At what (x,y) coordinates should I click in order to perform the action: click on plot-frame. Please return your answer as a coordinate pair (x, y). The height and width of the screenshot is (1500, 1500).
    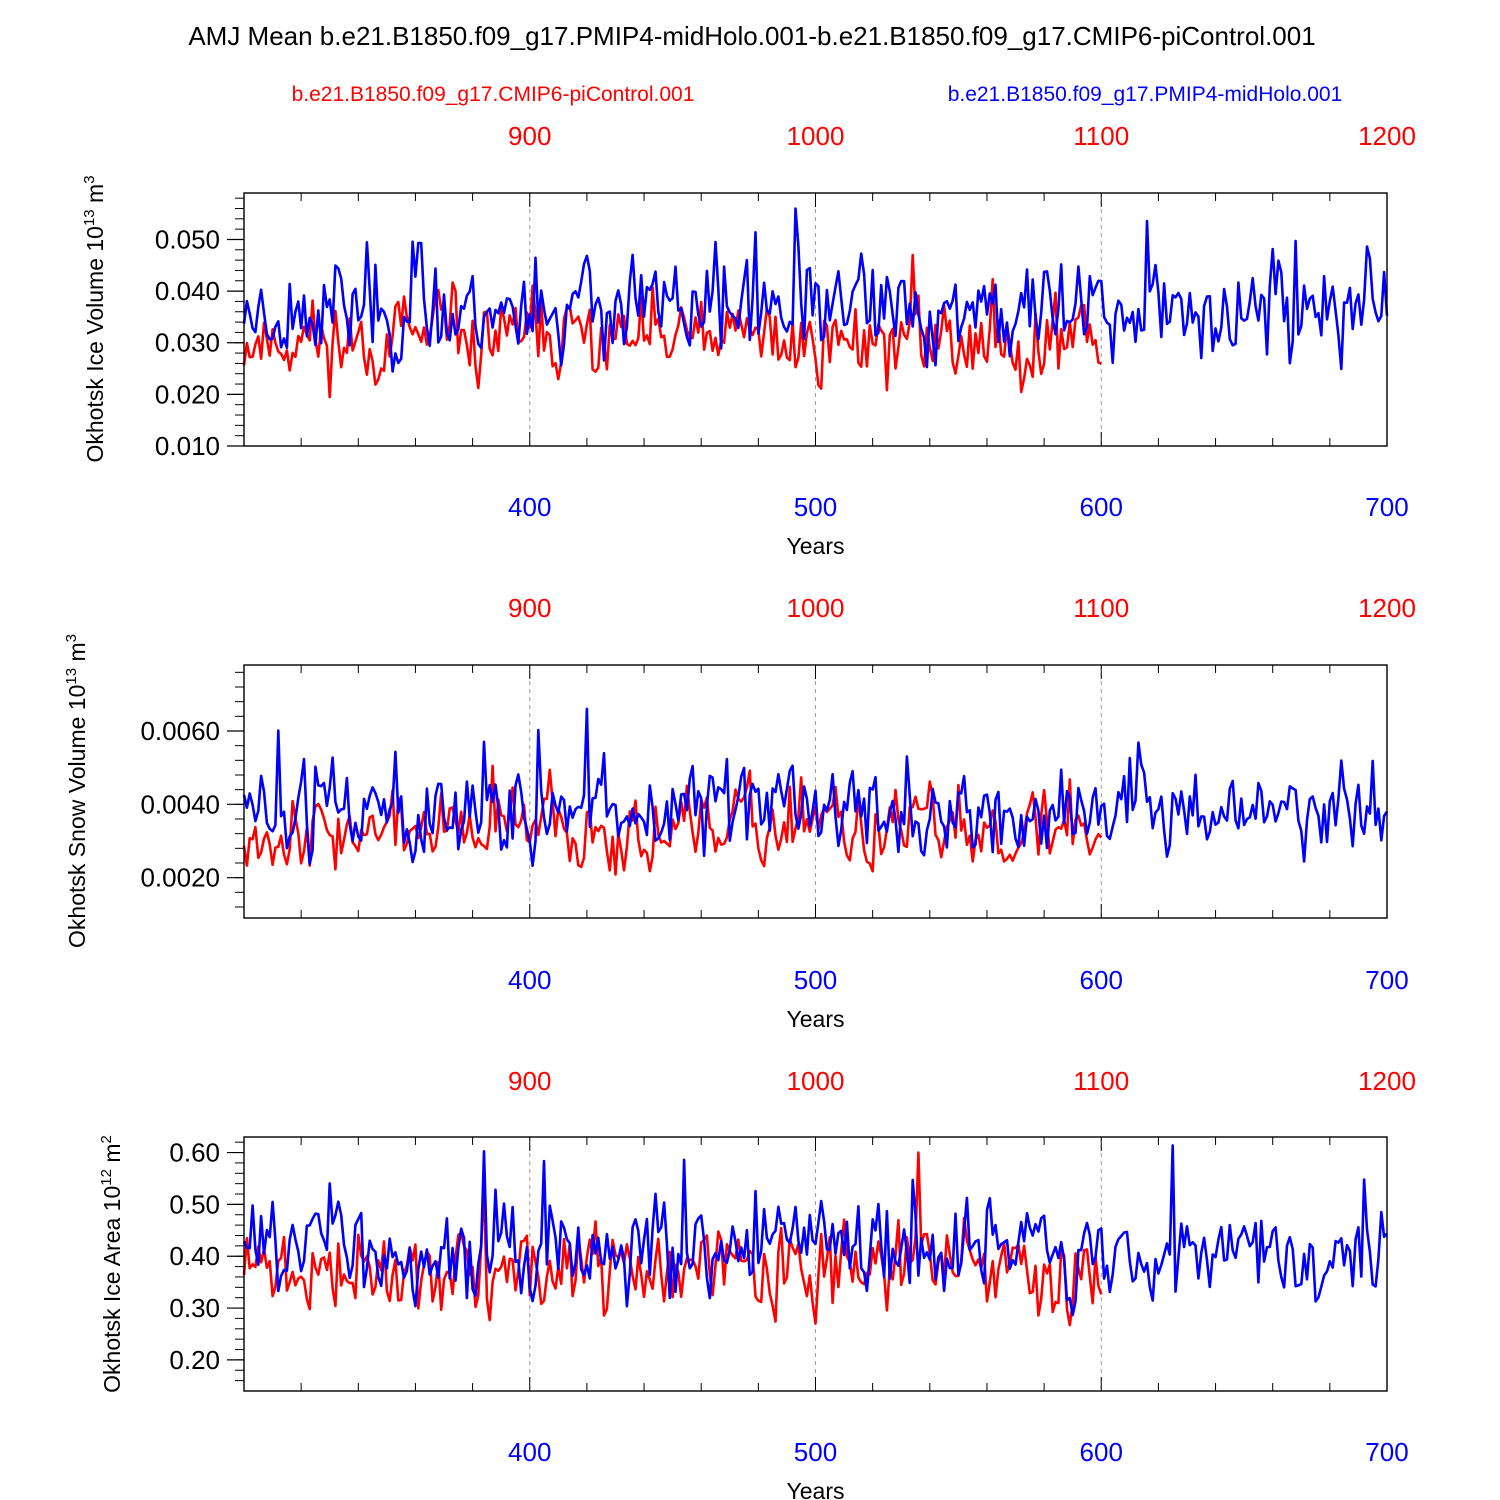
    Looking at the image, I should click on (815, 319).